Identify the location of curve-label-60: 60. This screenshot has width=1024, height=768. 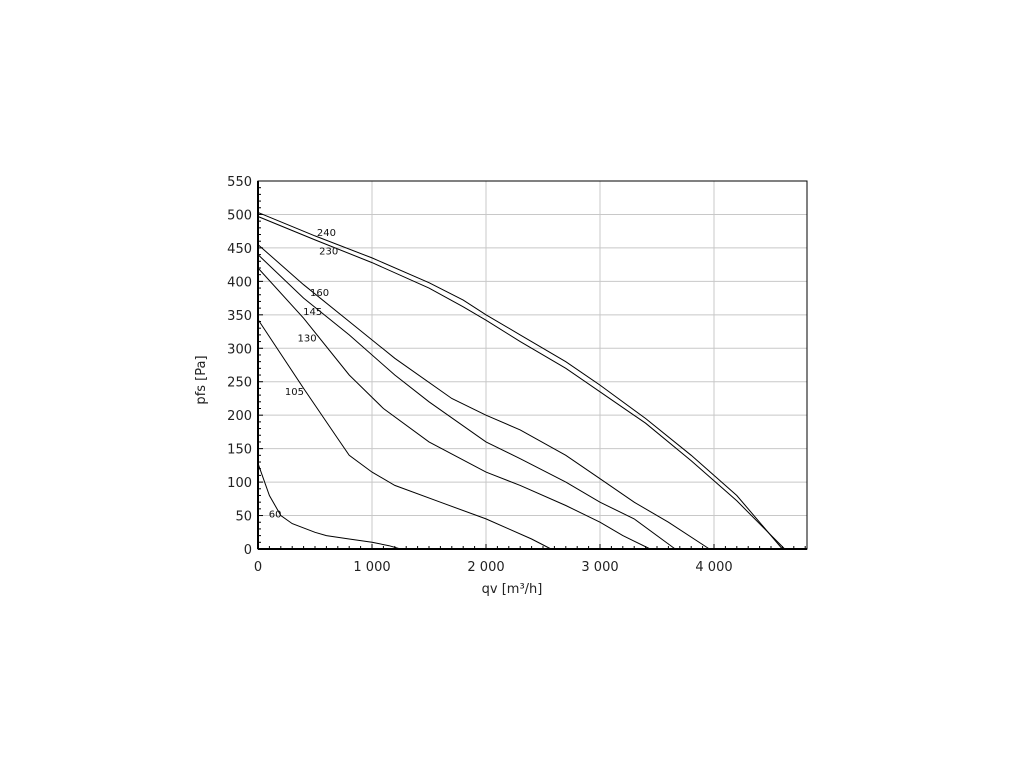
(275, 515).